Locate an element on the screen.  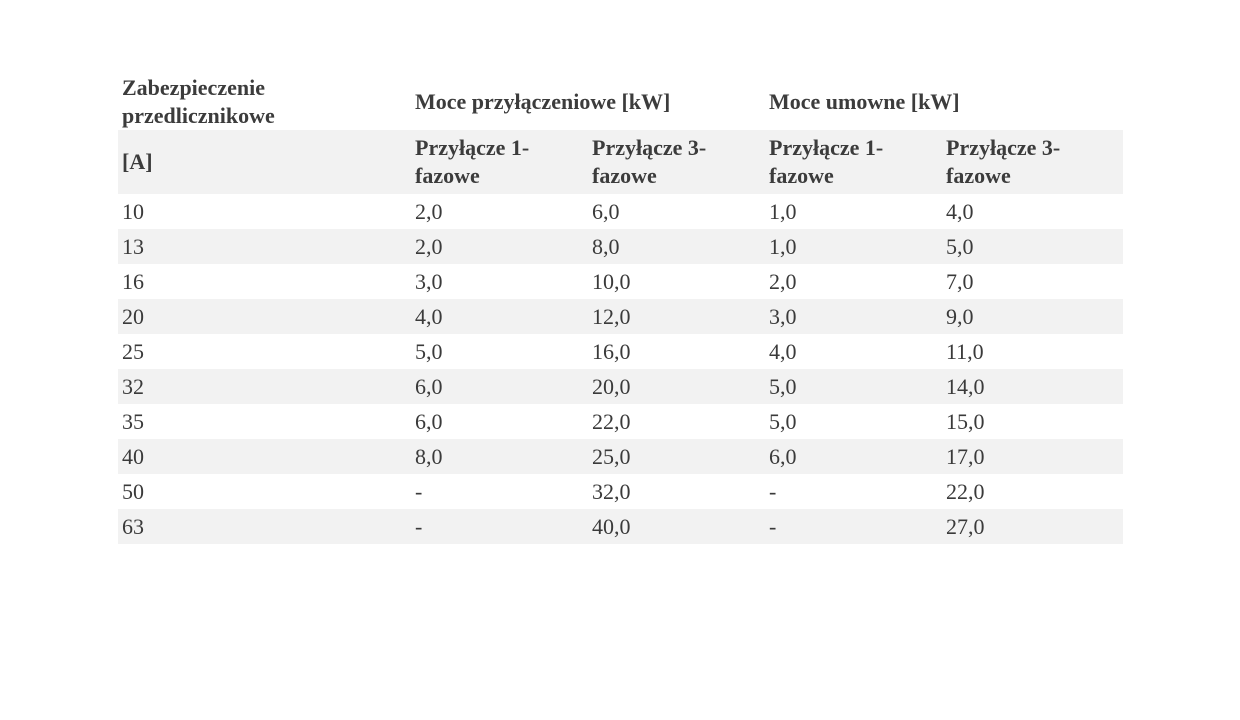
cell-conn-3phase: 12,0 is located at coordinates (611, 316).